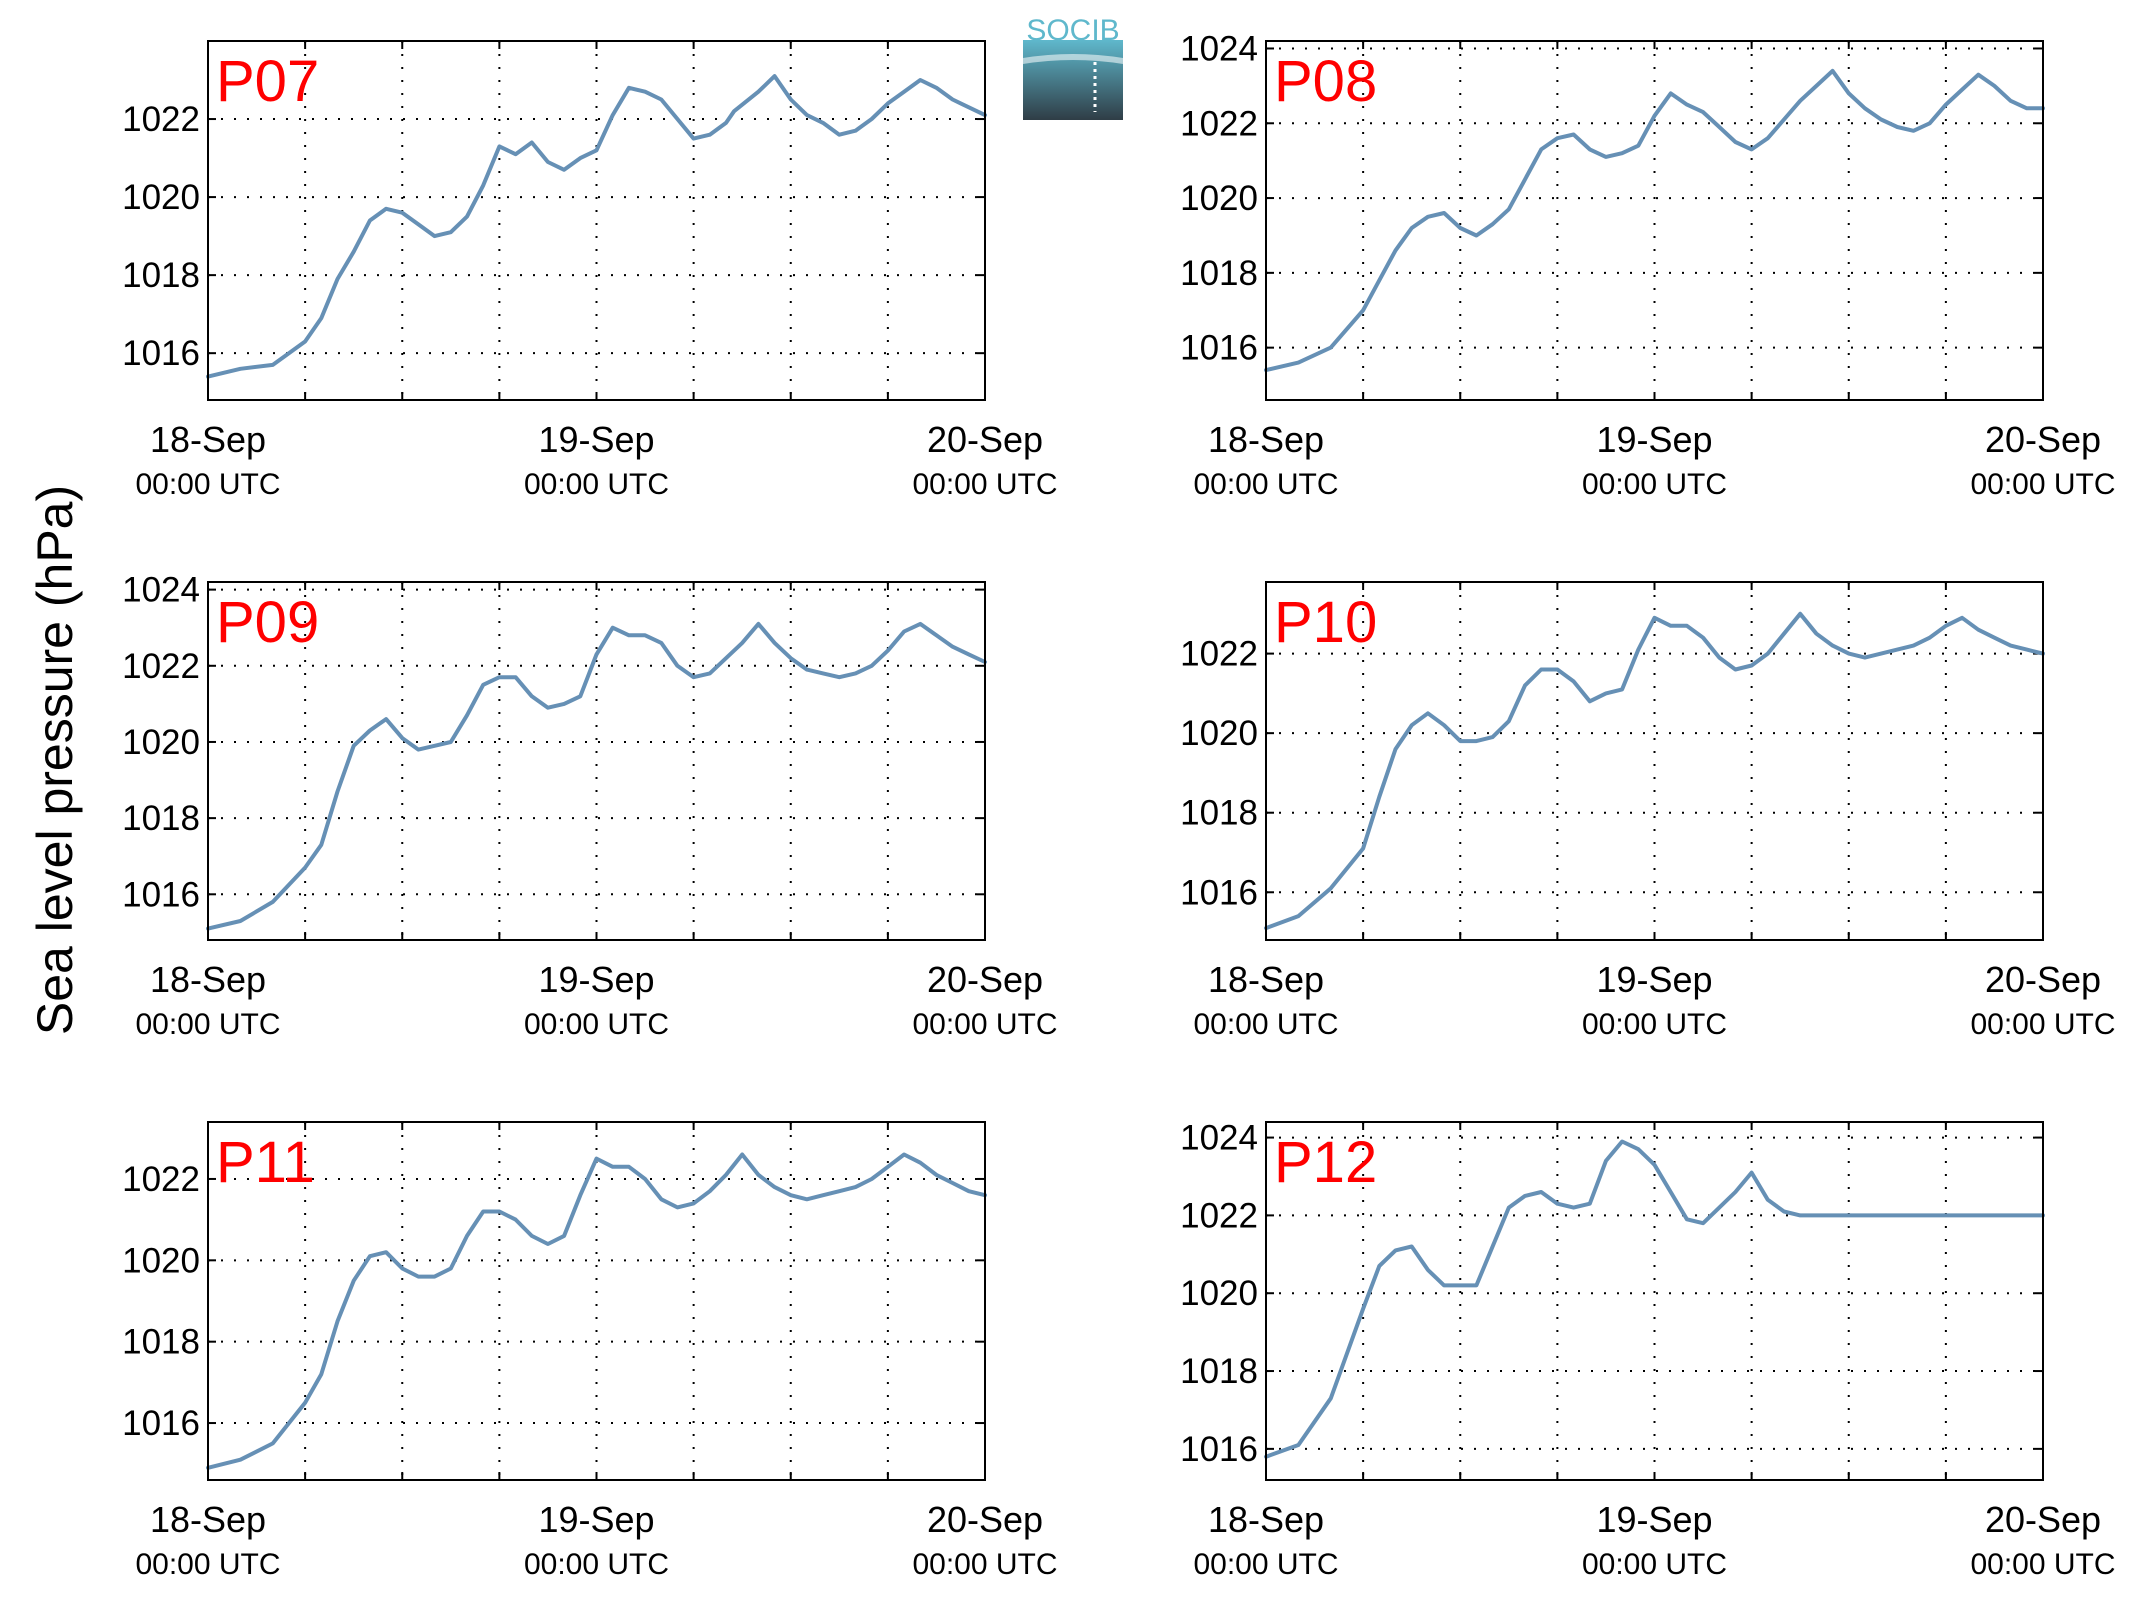 The image size is (2133, 1608). I want to click on series-line-p12, so click(1654, 1299).